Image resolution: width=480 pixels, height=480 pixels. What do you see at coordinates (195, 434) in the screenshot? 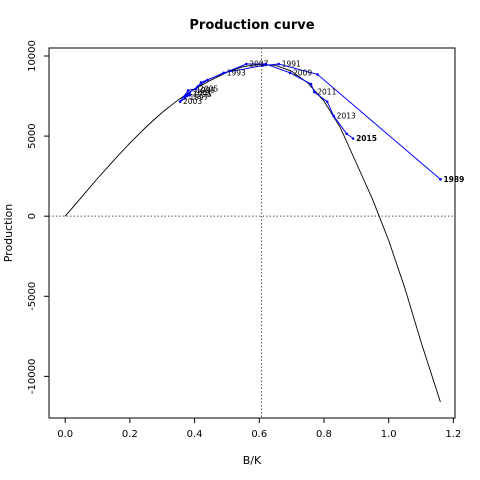
I see `x-tick-label: 0.4` at bounding box center [195, 434].